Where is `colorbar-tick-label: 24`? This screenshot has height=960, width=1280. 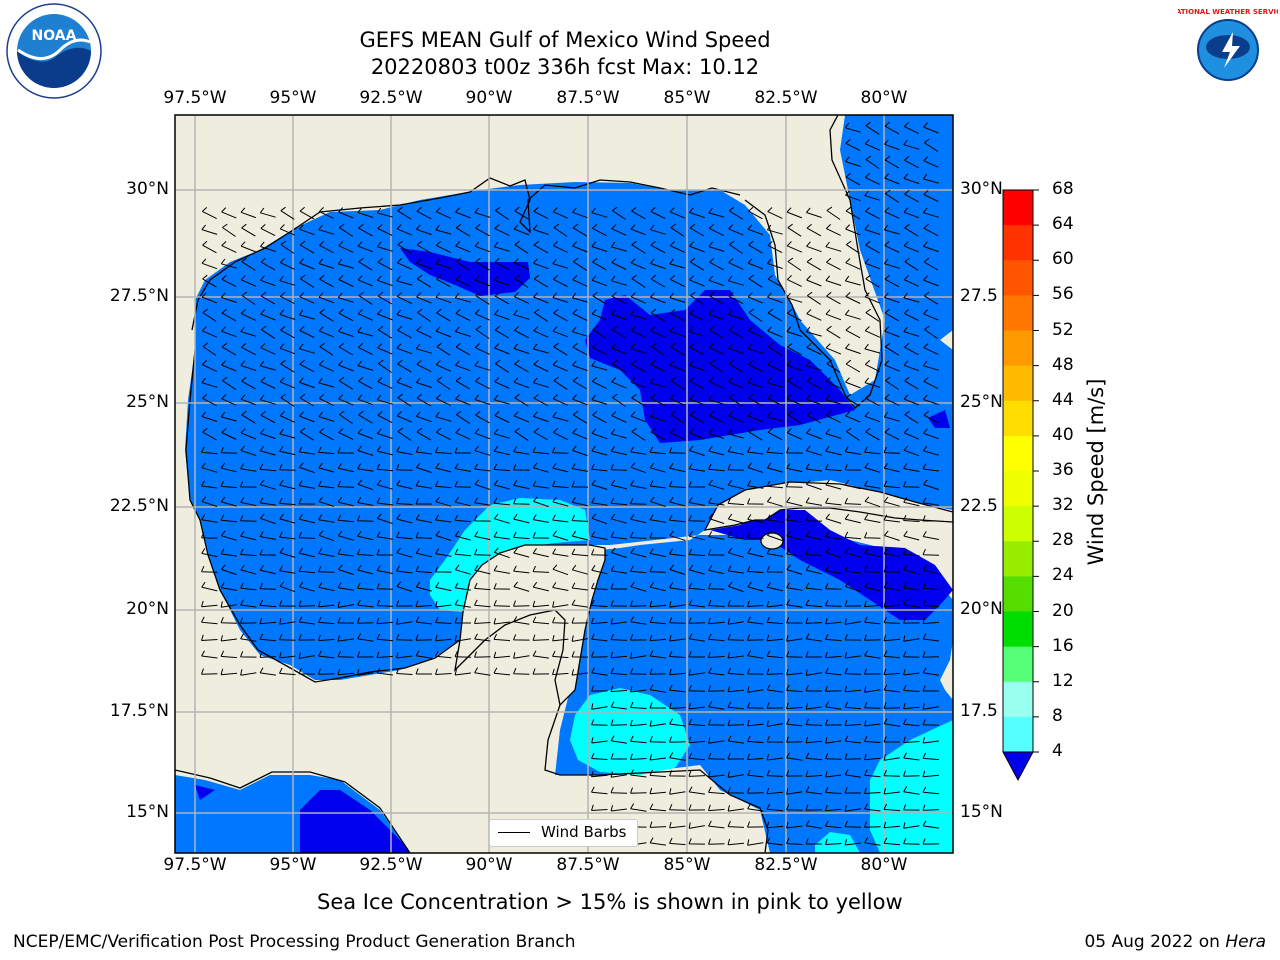 colorbar-tick-label: 24 is located at coordinates (1063, 575).